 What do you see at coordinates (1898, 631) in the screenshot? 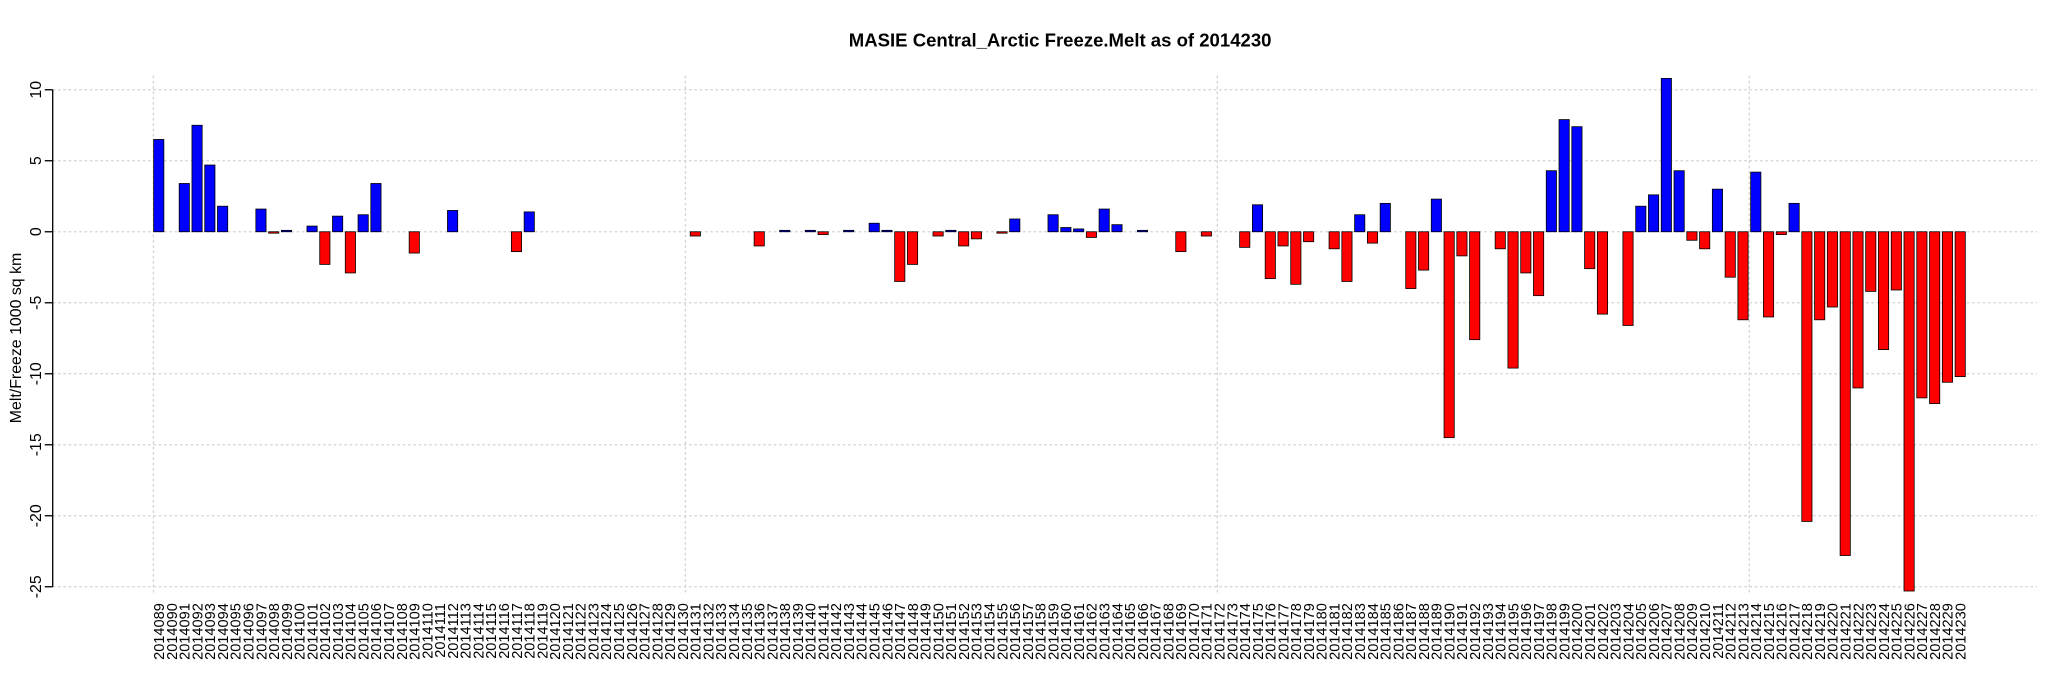
I see `x-tick-label: 2014225` at bounding box center [1898, 631].